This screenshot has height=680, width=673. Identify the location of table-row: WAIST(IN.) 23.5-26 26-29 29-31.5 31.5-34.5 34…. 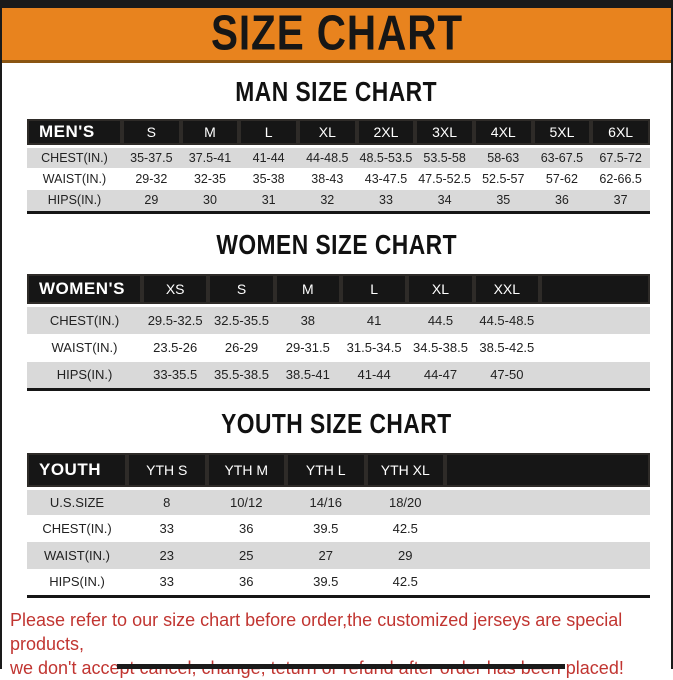
(338, 347).